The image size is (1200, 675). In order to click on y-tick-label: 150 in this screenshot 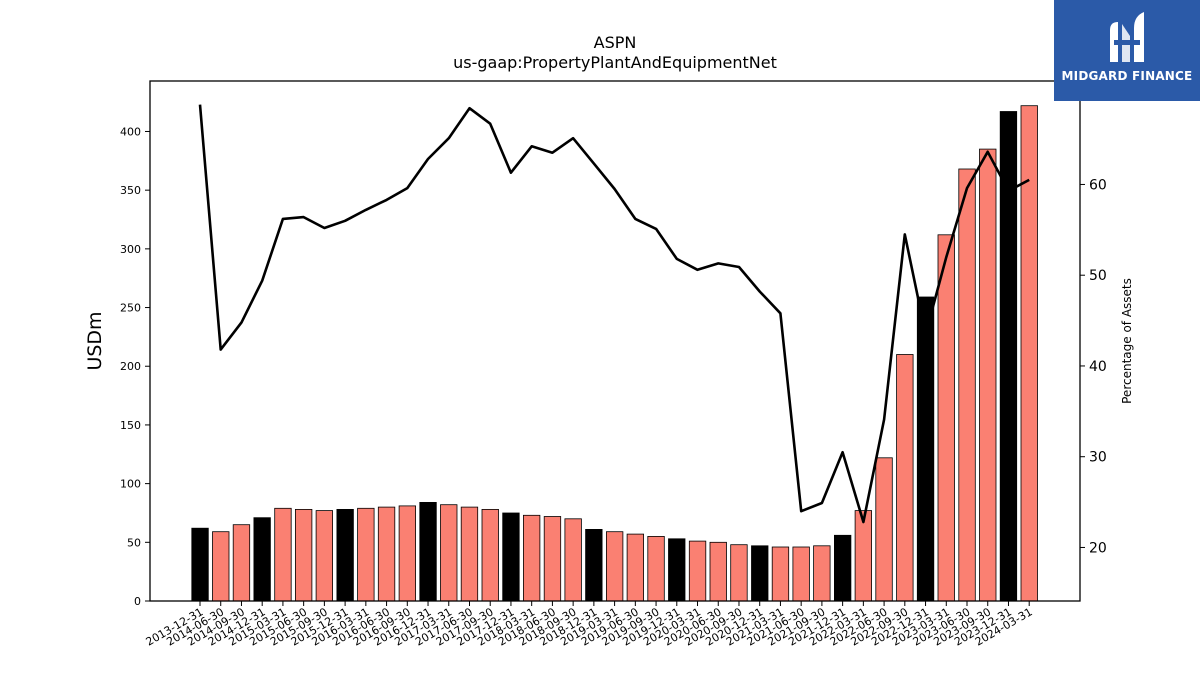, I will do `click(130, 425)`.